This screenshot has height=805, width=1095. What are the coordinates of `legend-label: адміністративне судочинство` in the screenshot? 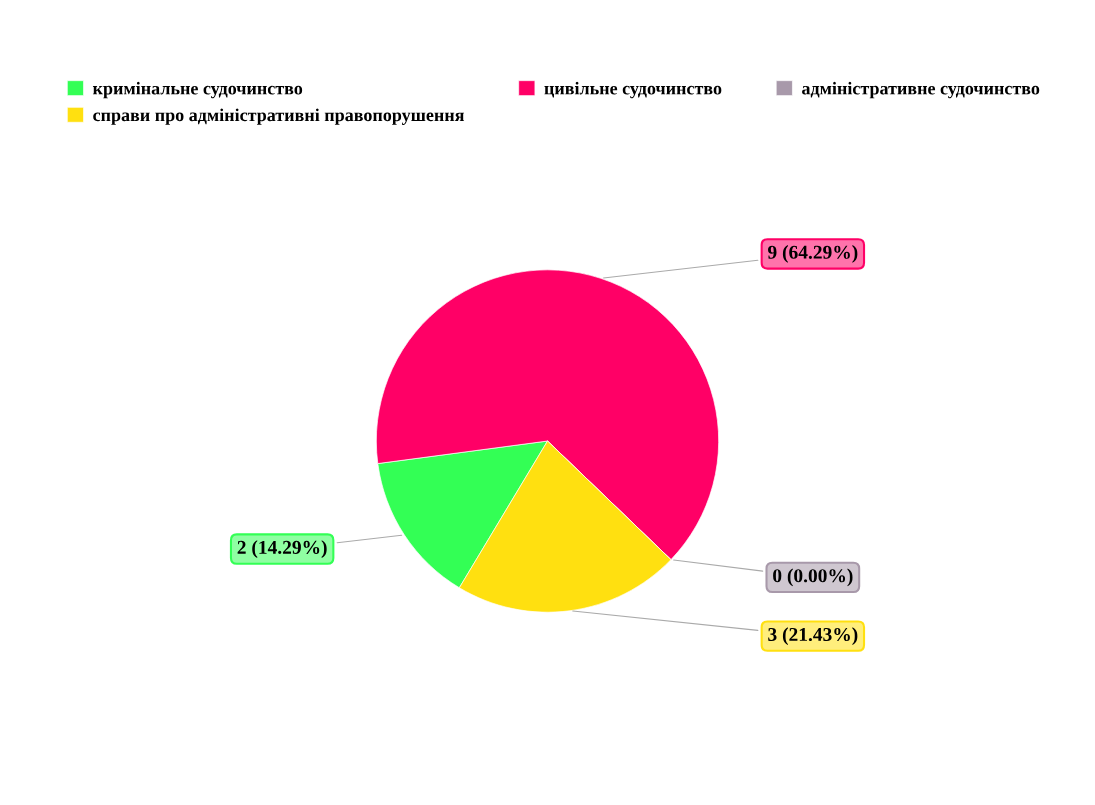 It's located at (921, 90).